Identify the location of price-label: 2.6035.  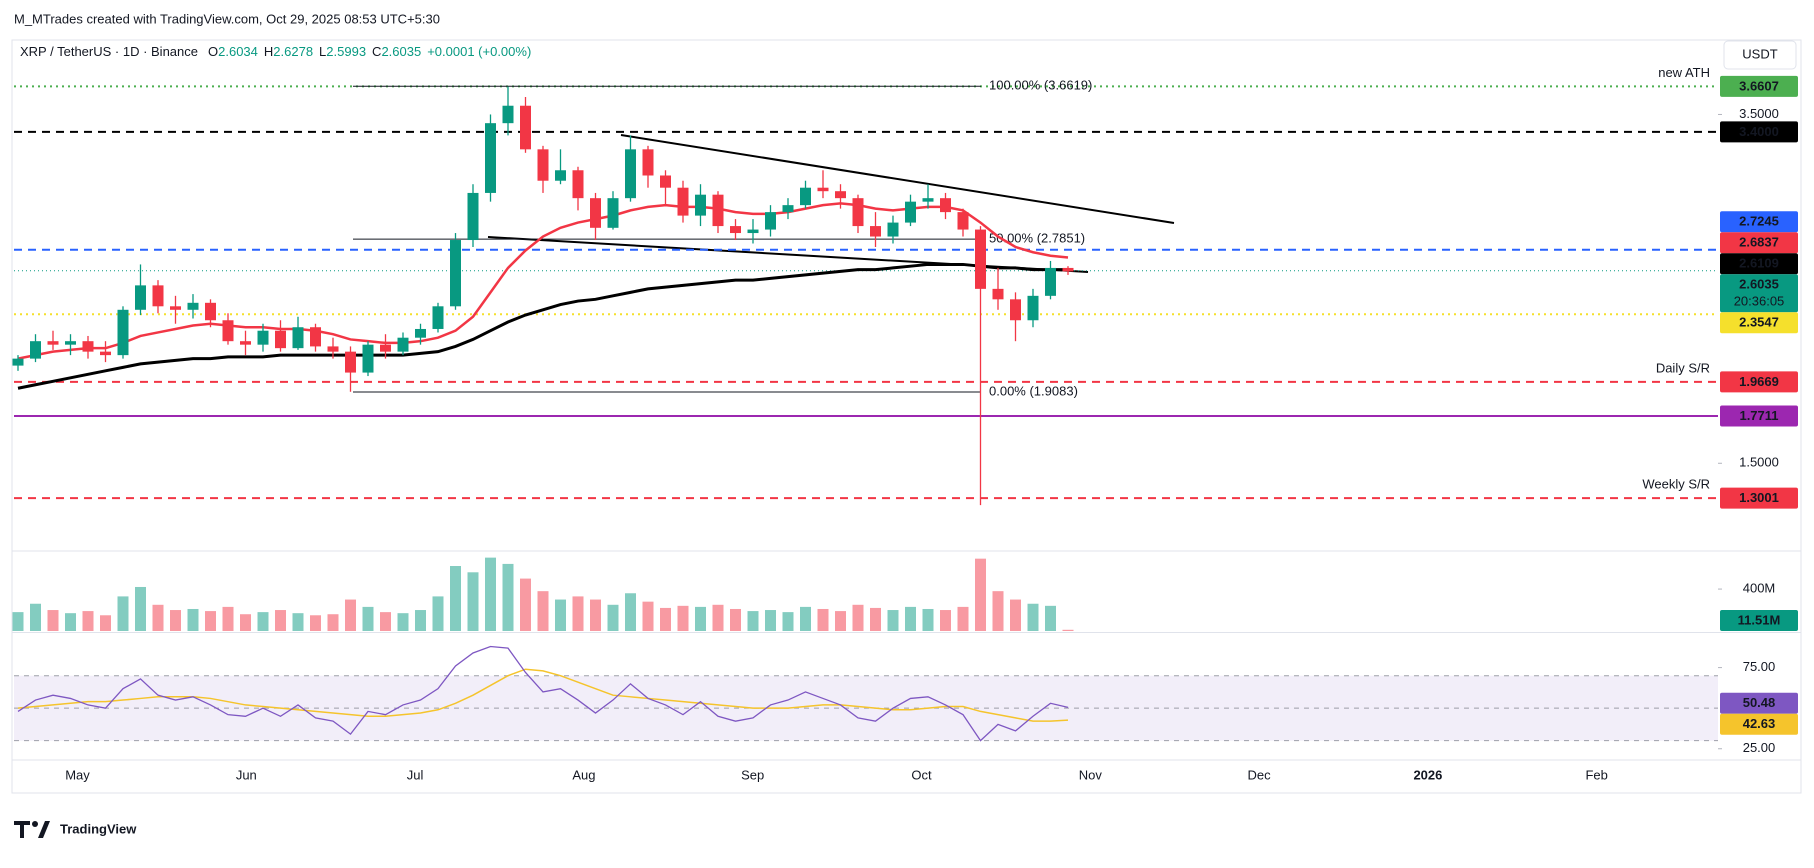
(1759, 284).